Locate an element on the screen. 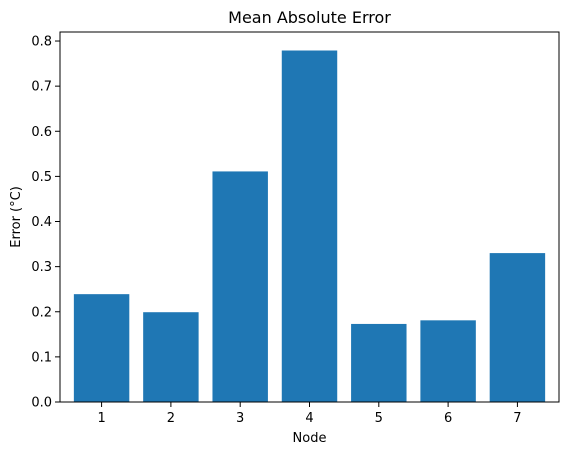  x-tick-label: 2 is located at coordinates (171, 418).